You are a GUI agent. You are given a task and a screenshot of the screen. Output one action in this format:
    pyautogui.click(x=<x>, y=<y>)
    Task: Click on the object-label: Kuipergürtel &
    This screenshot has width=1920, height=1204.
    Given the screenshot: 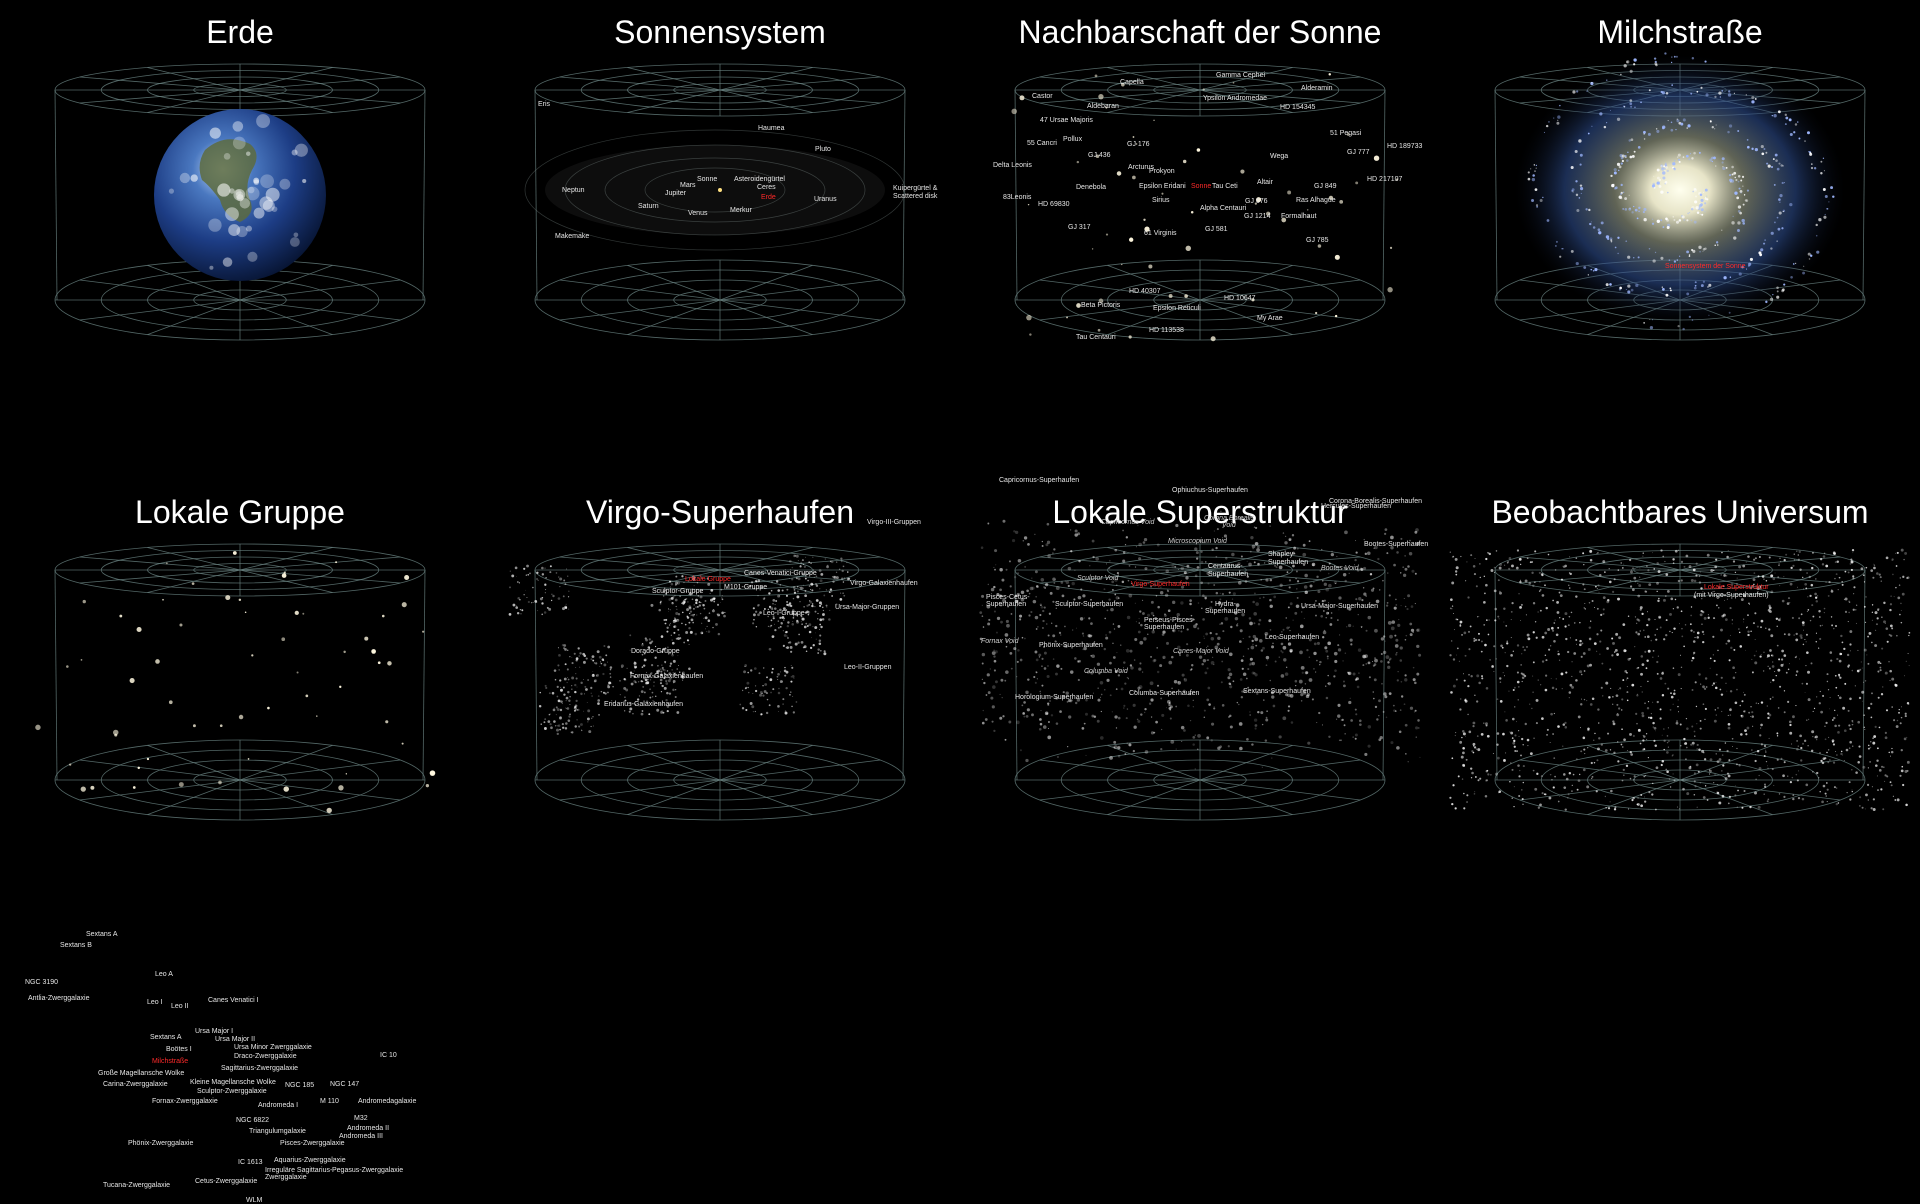 What is the action you would take?
    pyautogui.click(x=915, y=188)
    